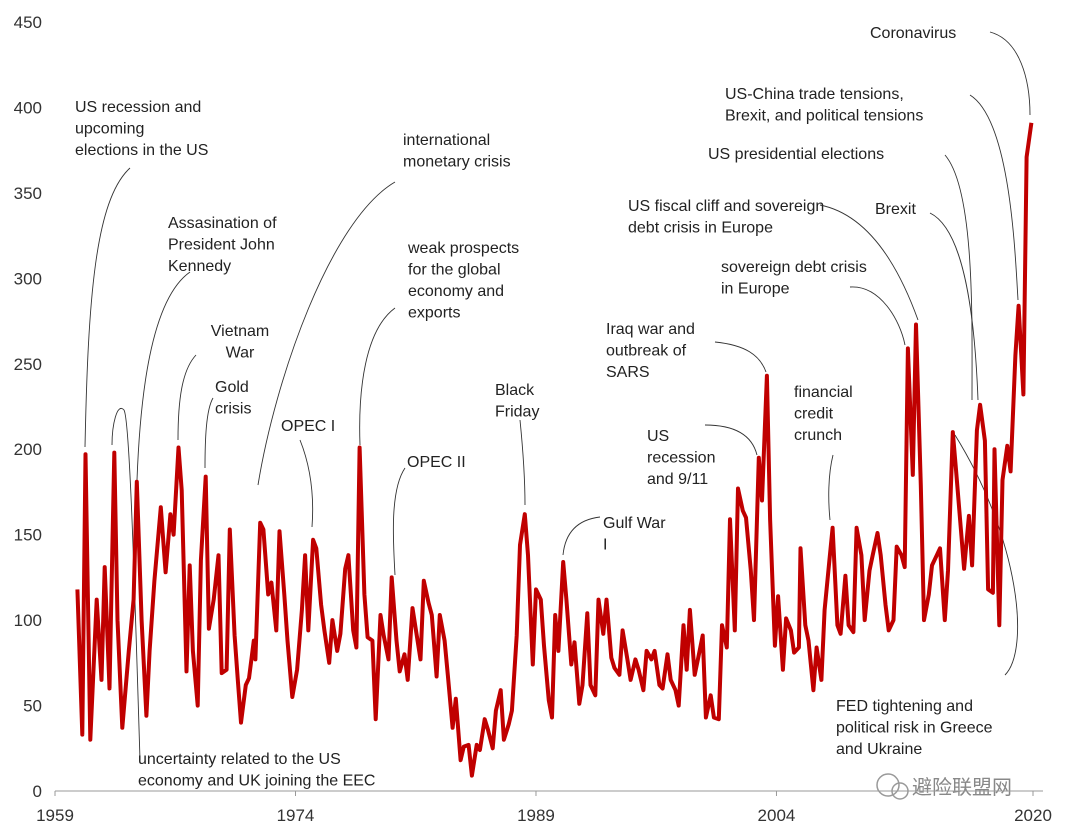 This screenshot has width=1080, height=833. What do you see at coordinates (895, 209) in the screenshot?
I see `annotation-text: Brexit` at bounding box center [895, 209].